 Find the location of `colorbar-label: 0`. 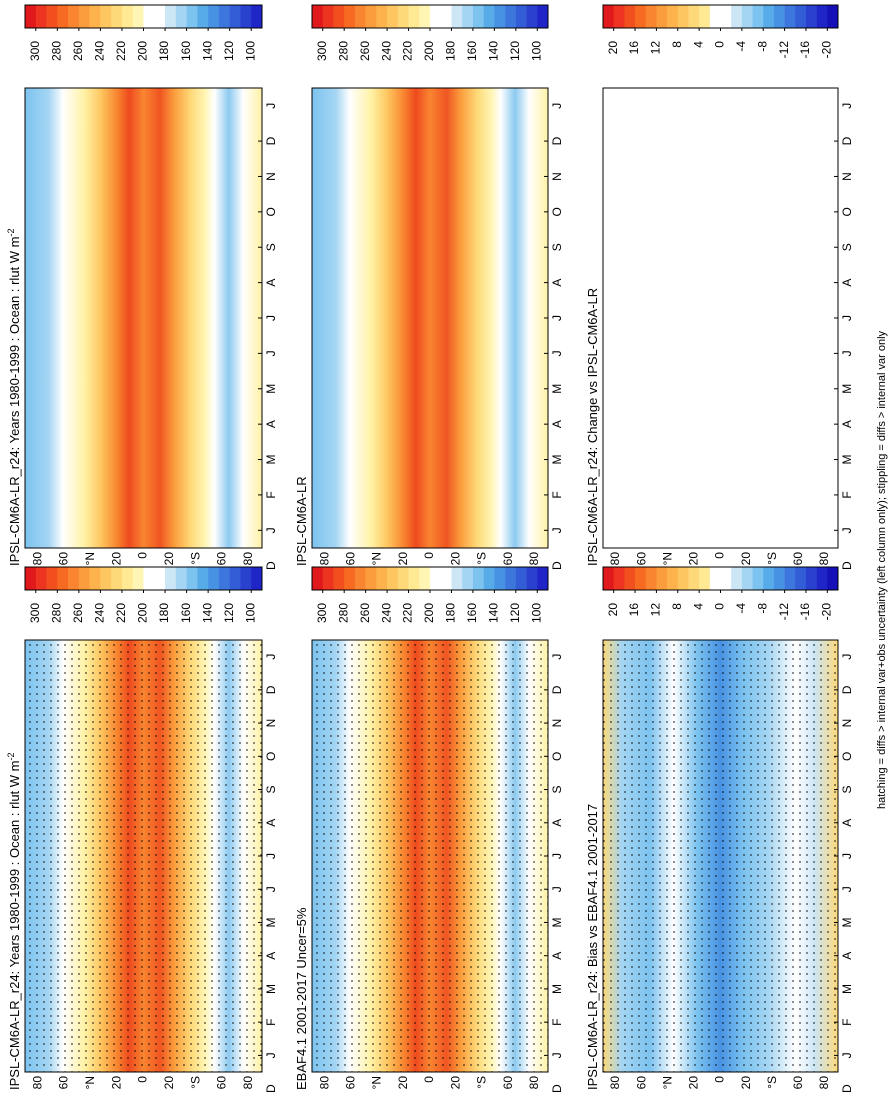

colorbar-label: 0 is located at coordinates (720, 606).